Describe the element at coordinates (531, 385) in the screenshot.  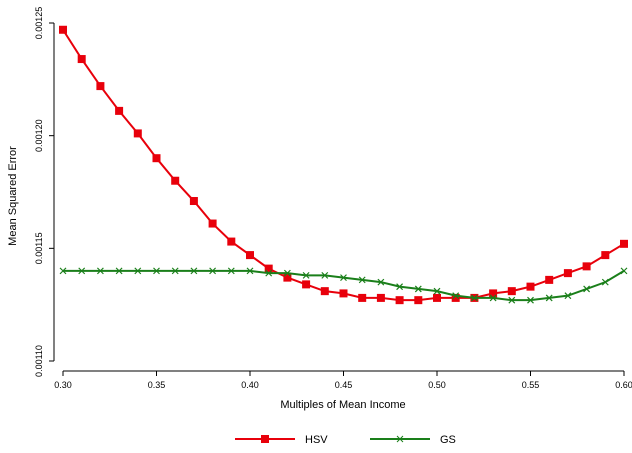
I see `x-tick-label: 0.55` at that location.